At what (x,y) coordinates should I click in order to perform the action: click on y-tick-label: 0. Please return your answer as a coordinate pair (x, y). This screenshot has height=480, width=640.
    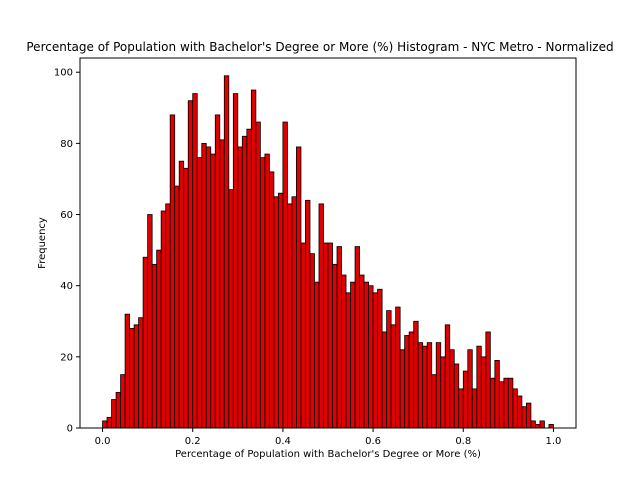
    Looking at the image, I should click on (70, 429).